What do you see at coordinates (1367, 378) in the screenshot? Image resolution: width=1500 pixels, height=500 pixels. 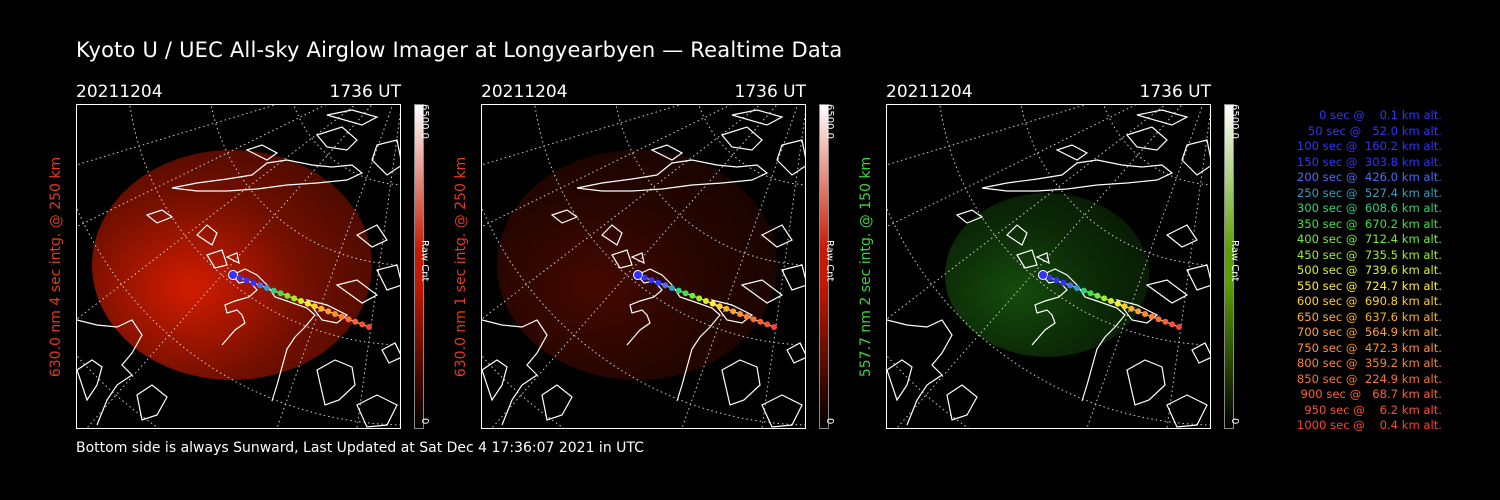 I see `legend-entry: 850 sec @ 224.9 km alt.` at bounding box center [1367, 378].